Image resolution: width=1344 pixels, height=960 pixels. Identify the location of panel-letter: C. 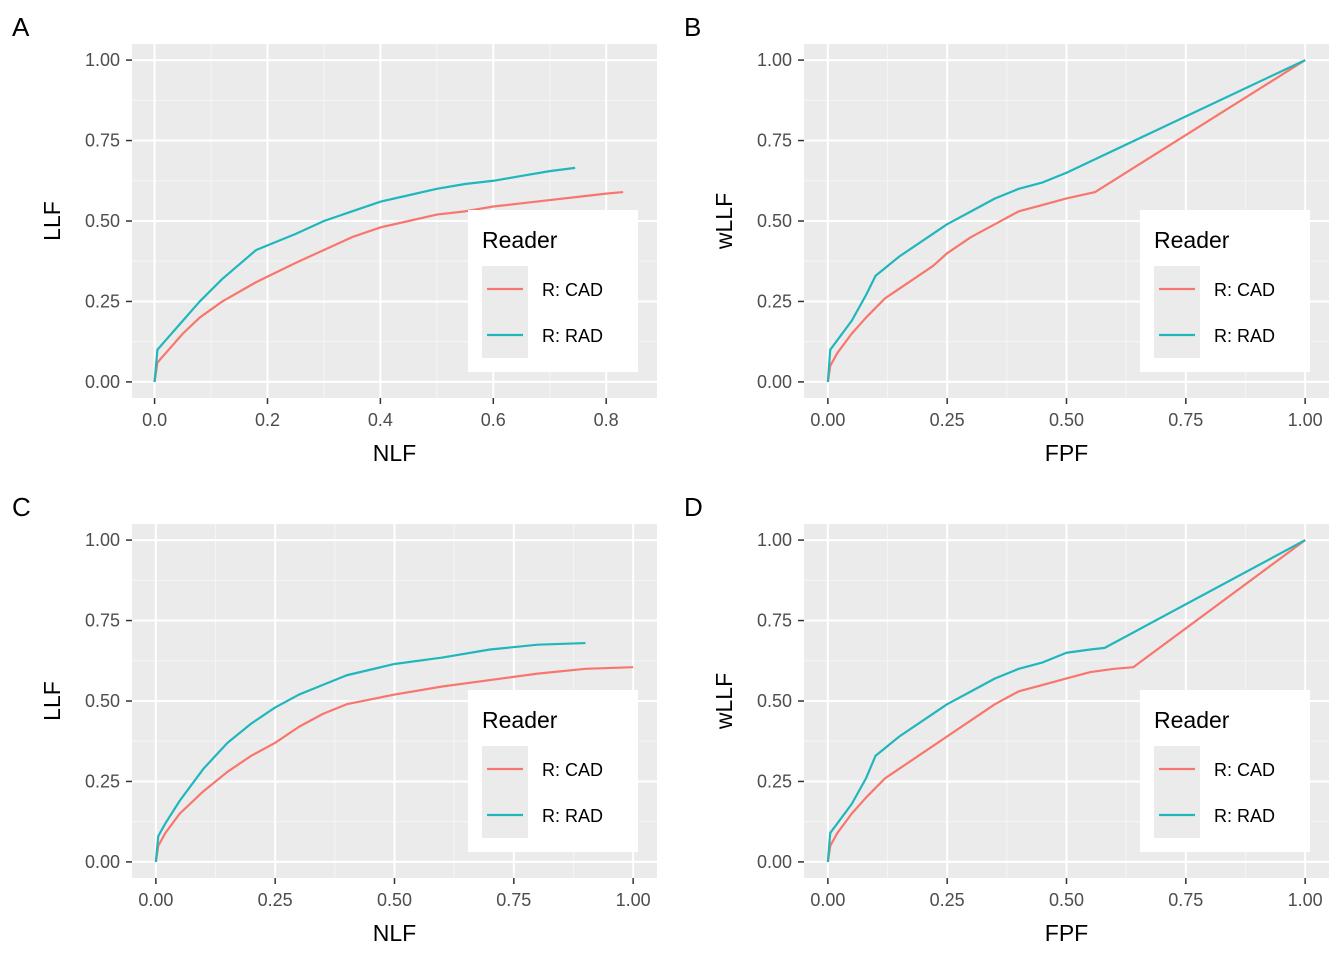
(21, 507).